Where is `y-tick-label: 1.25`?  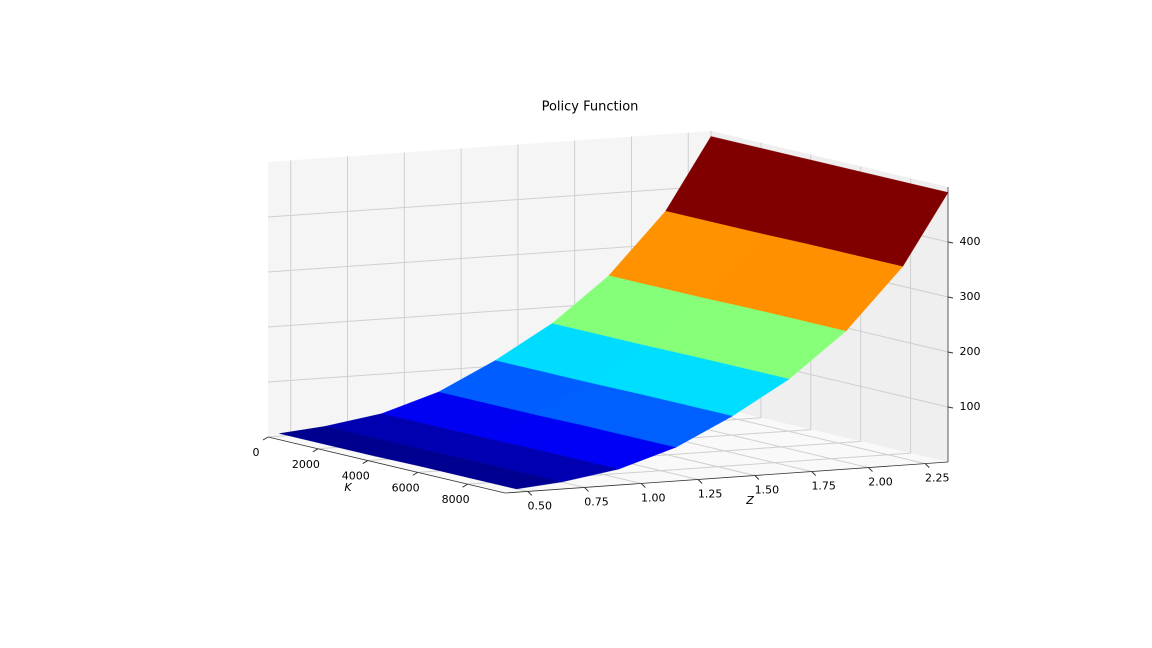
y-tick-label: 1.25 is located at coordinates (710, 493).